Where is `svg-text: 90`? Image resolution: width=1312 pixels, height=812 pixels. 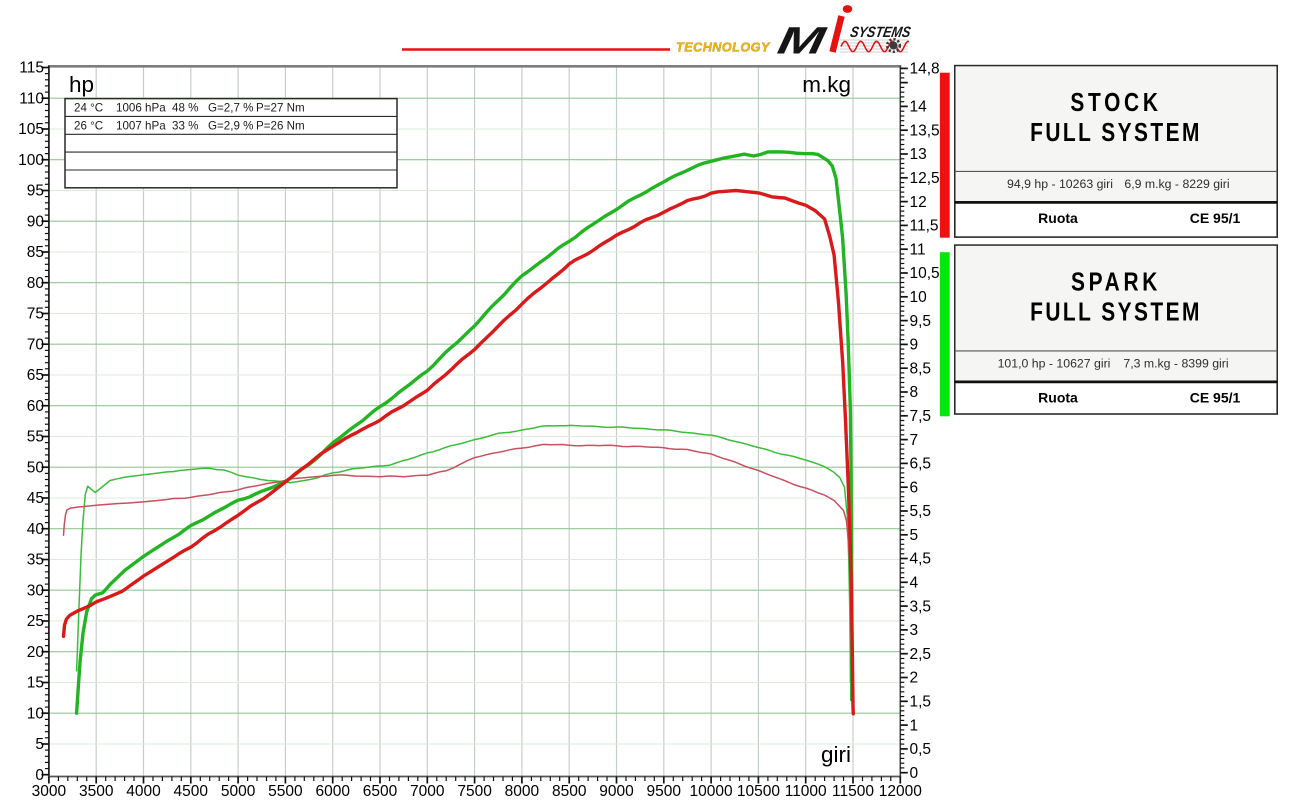
svg-text: 90 is located at coordinates (36, 221).